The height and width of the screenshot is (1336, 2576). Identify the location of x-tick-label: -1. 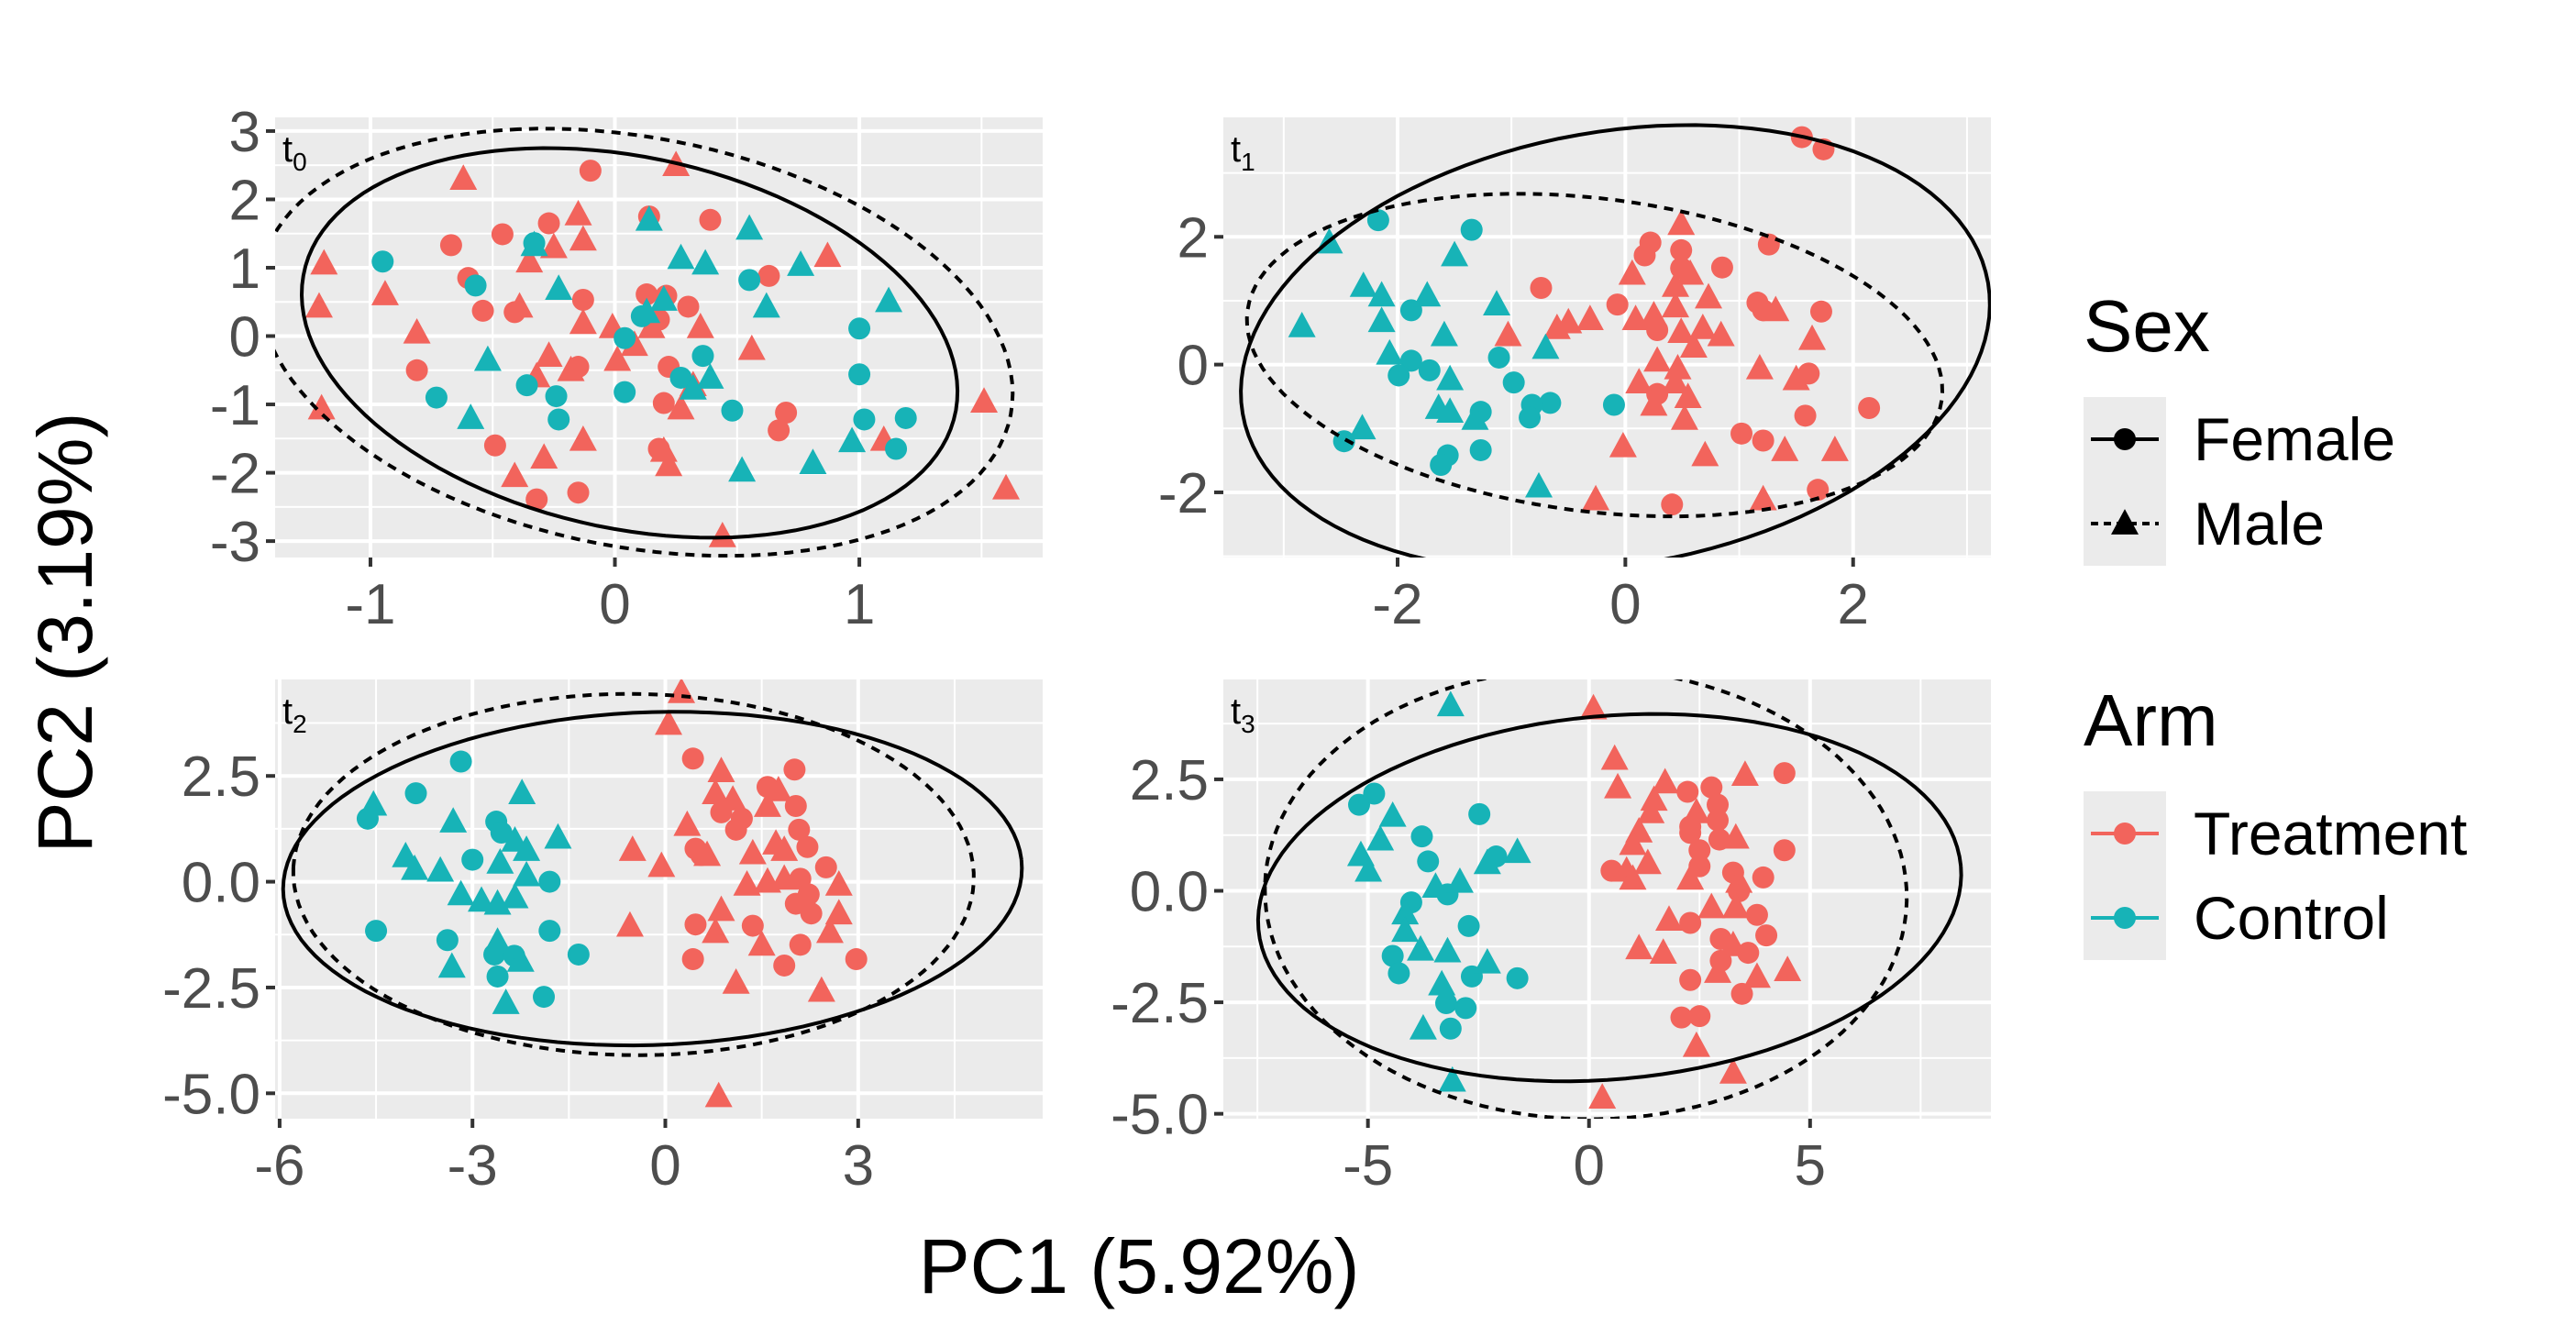
(370, 604).